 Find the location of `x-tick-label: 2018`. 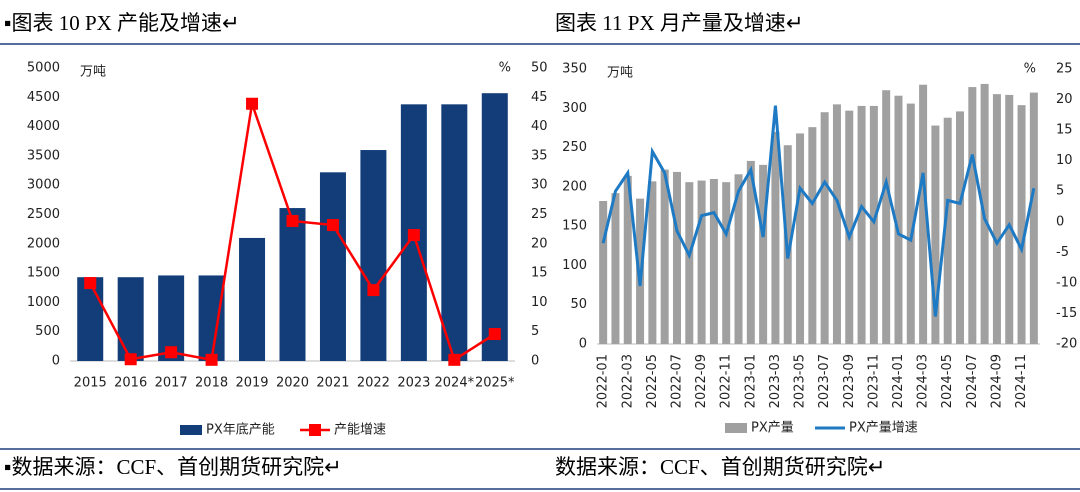

x-tick-label: 2018 is located at coordinates (211, 383).